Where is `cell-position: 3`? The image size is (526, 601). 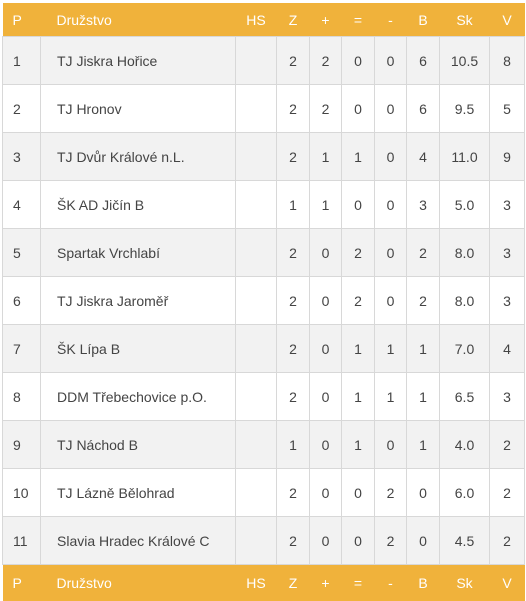
cell-position: 3 is located at coordinates (22, 157).